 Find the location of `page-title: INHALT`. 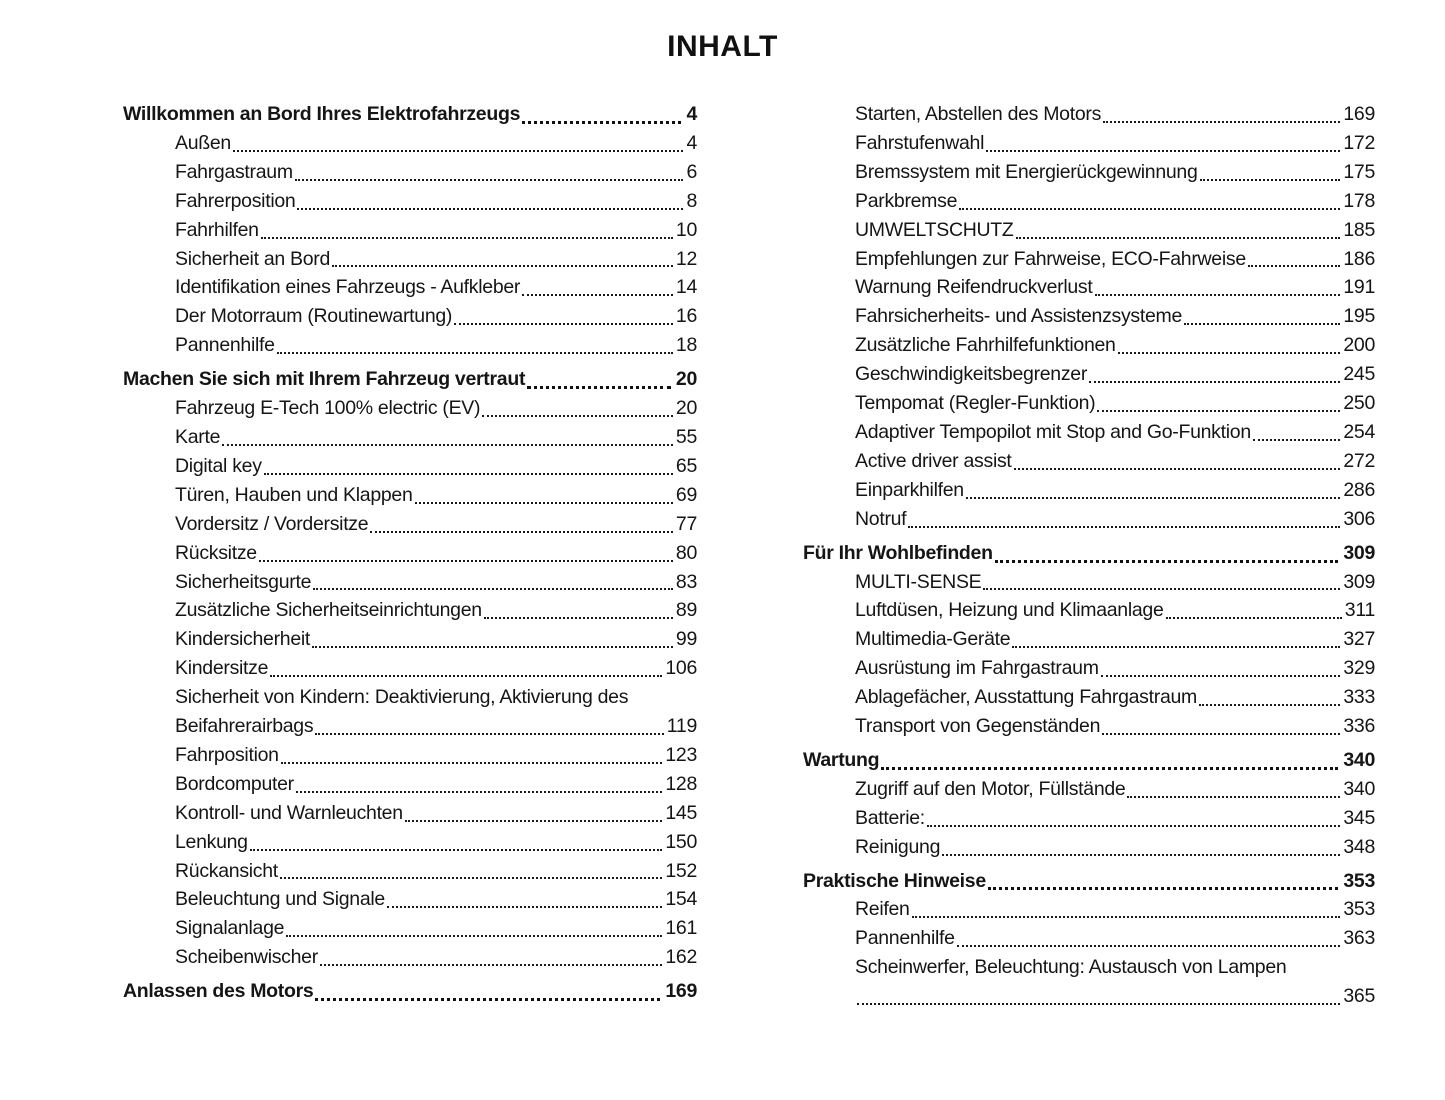

page-title: INHALT is located at coordinates (722, 46).